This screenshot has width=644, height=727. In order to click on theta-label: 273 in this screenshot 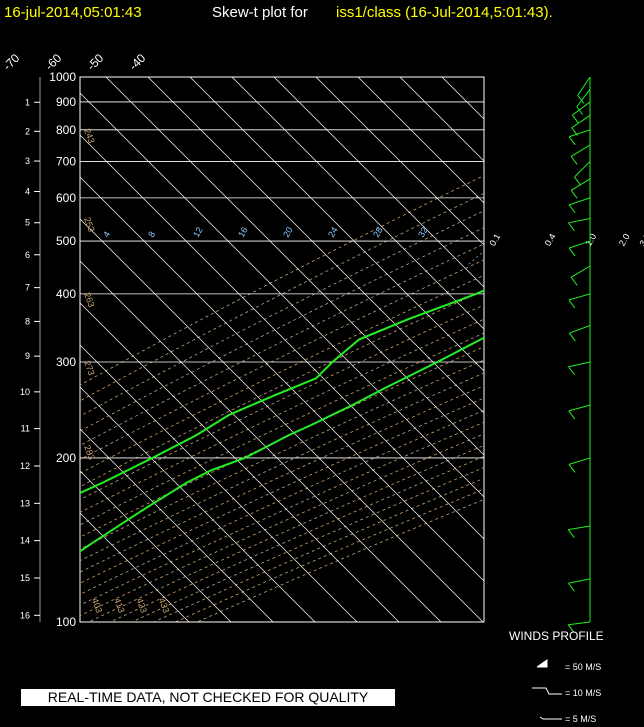, I will do `click(89, 368)`.